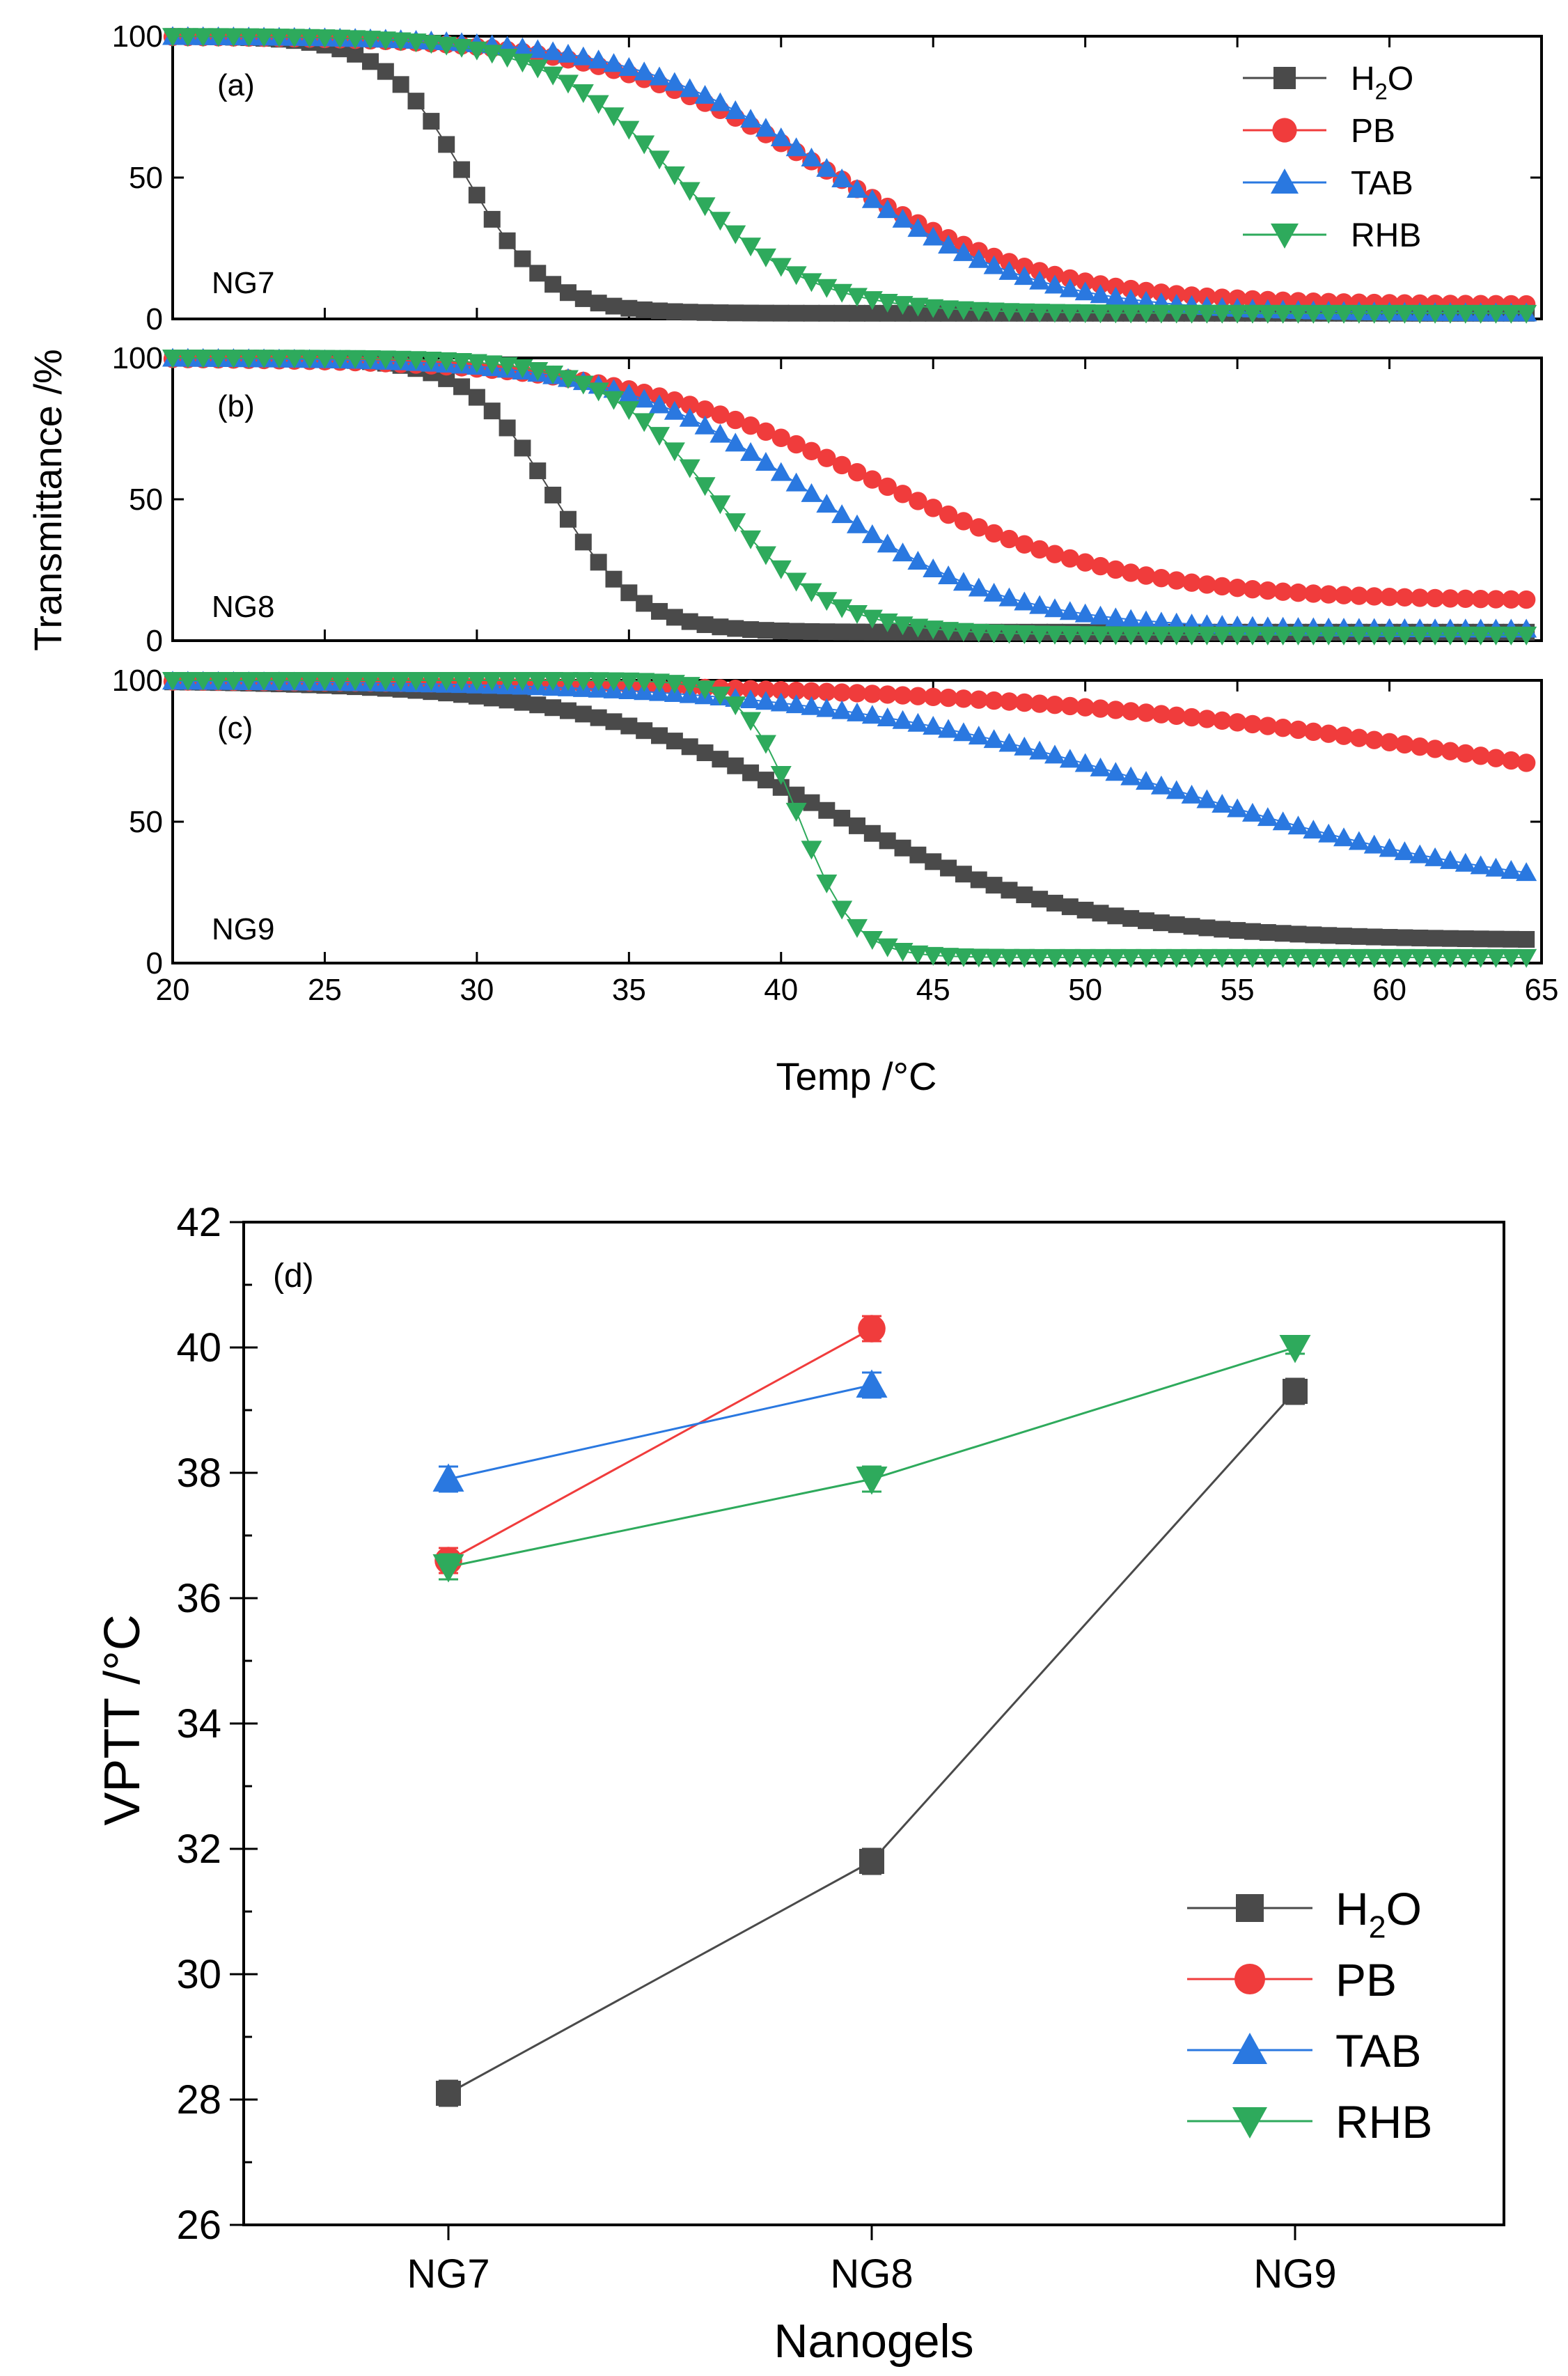 This screenshot has width=1568, height=2376. Describe the element at coordinates (173, 990) in the screenshot. I see `x-tick-label: 20` at that location.